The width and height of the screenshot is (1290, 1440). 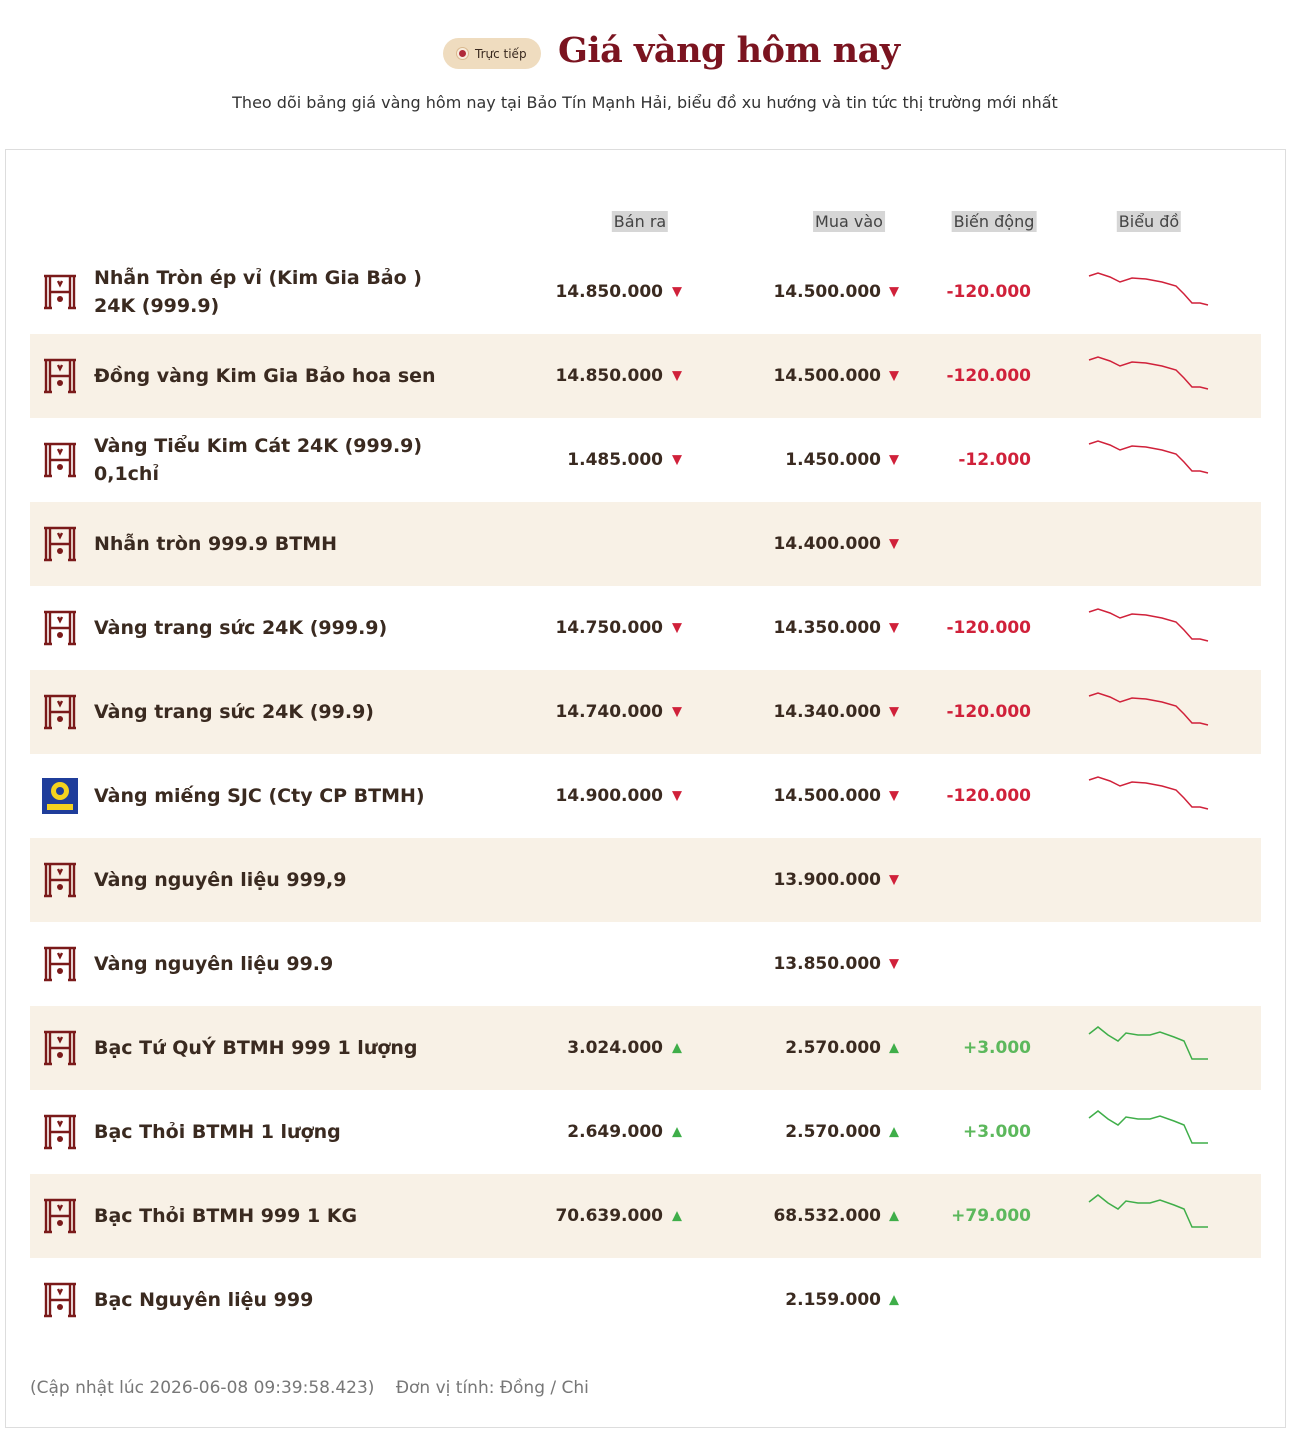 What do you see at coordinates (609, 712) in the screenshot?
I see `sell-price: 14.740.000` at bounding box center [609, 712].